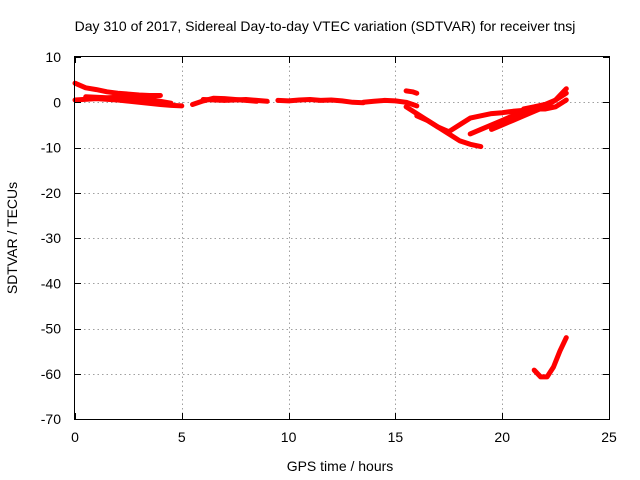 This screenshot has height=480, width=640. I want to click on y-tick-label: -70, so click(51, 419).